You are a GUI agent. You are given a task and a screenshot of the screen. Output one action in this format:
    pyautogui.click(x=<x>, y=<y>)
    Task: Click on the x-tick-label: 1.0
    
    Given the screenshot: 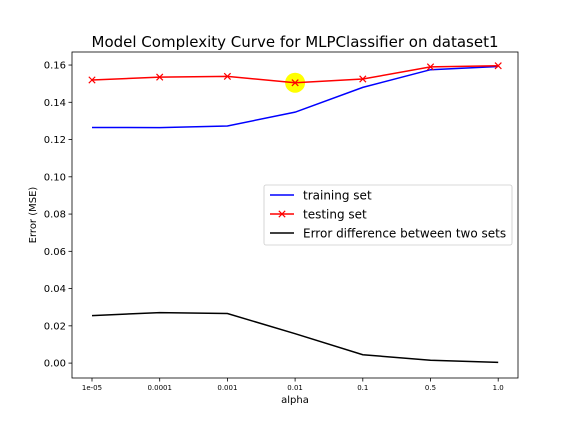 What is the action you would take?
    pyautogui.click(x=498, y=388)
    